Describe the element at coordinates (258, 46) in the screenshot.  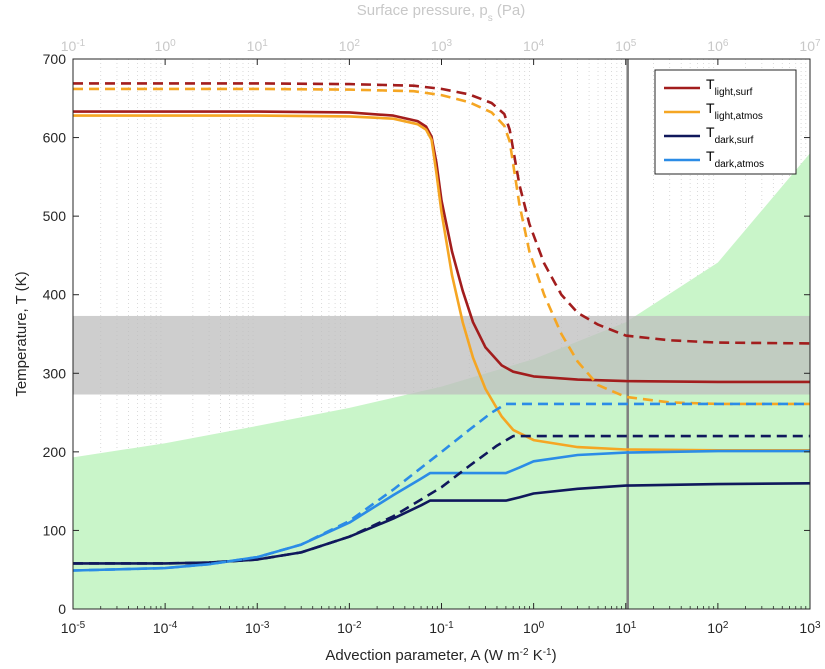
I see `x-top-tick-label: 10¹` at that location.